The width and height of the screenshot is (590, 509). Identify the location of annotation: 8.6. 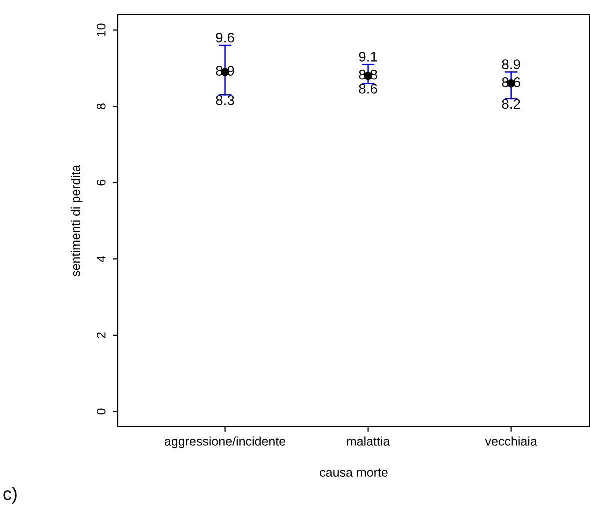
(368, 89).